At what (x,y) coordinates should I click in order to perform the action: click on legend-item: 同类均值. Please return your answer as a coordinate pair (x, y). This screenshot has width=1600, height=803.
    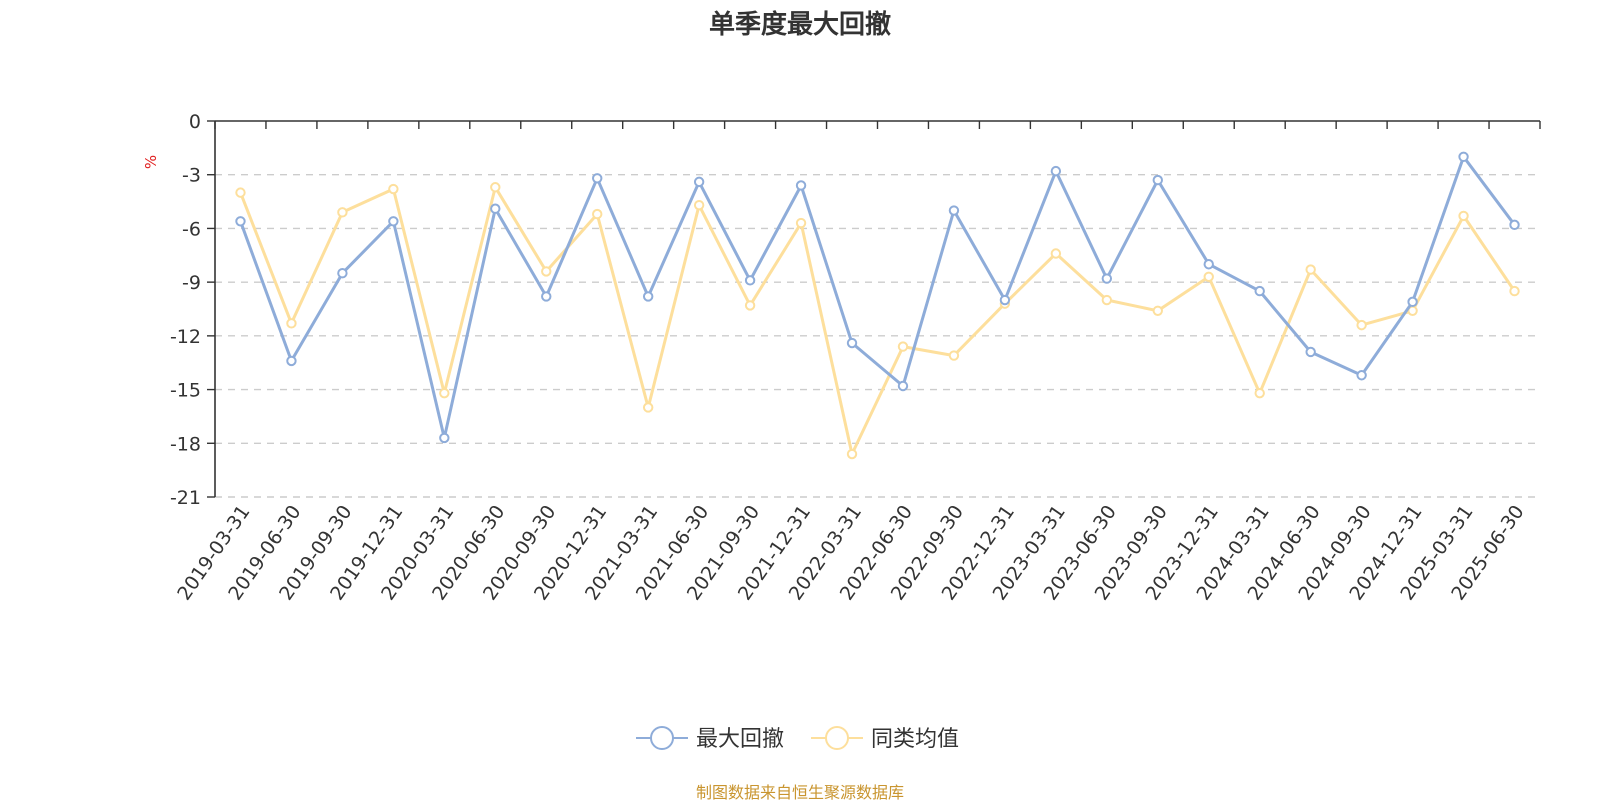
    Looking at the image, I should click on (885, 739).